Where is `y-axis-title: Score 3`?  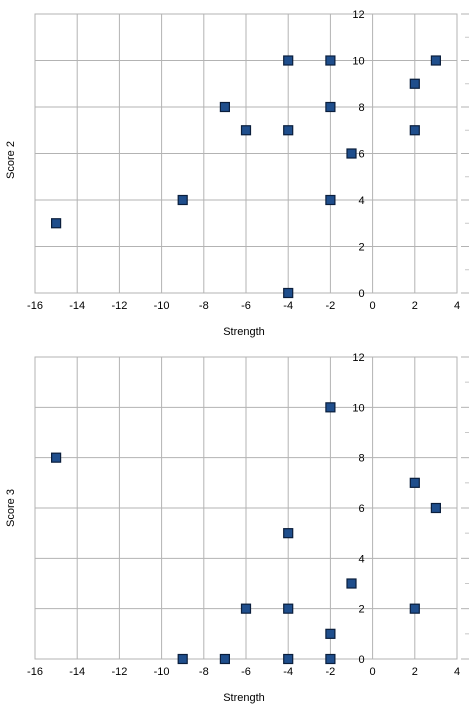
y-axis-title: Score 3 is located at coordinates (11, 508).